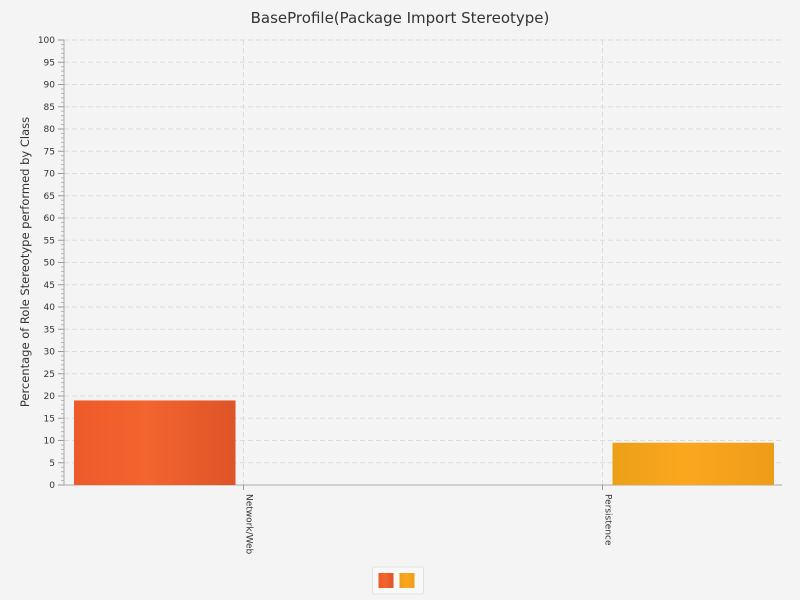 The image size is (800, 600). Describe the element at coordinates (50, 264) in the screenshot. I see `y-tick-label: 50` at that location.